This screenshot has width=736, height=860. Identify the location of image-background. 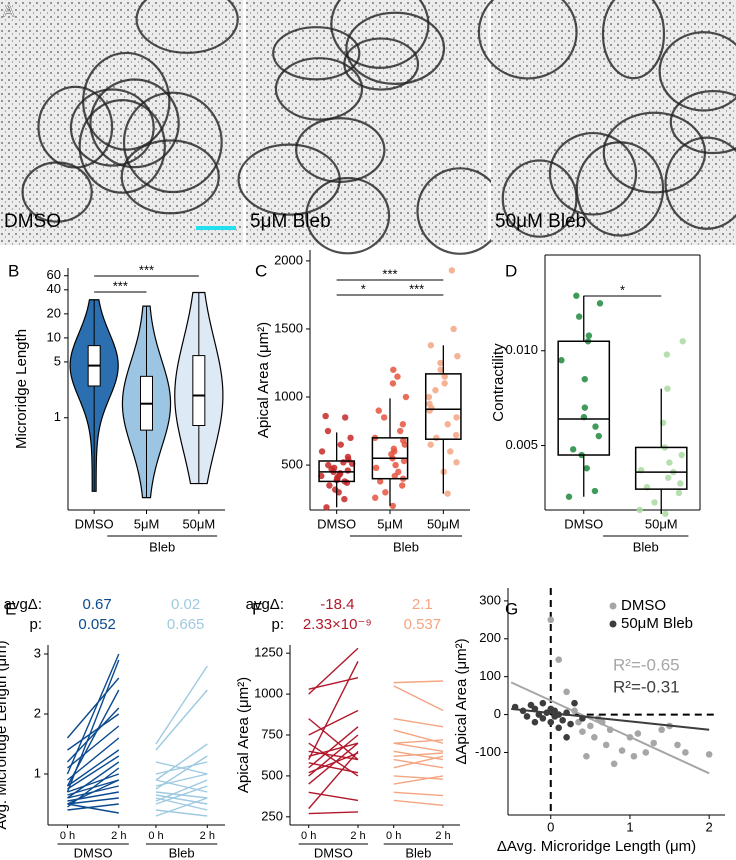
(613, 122).